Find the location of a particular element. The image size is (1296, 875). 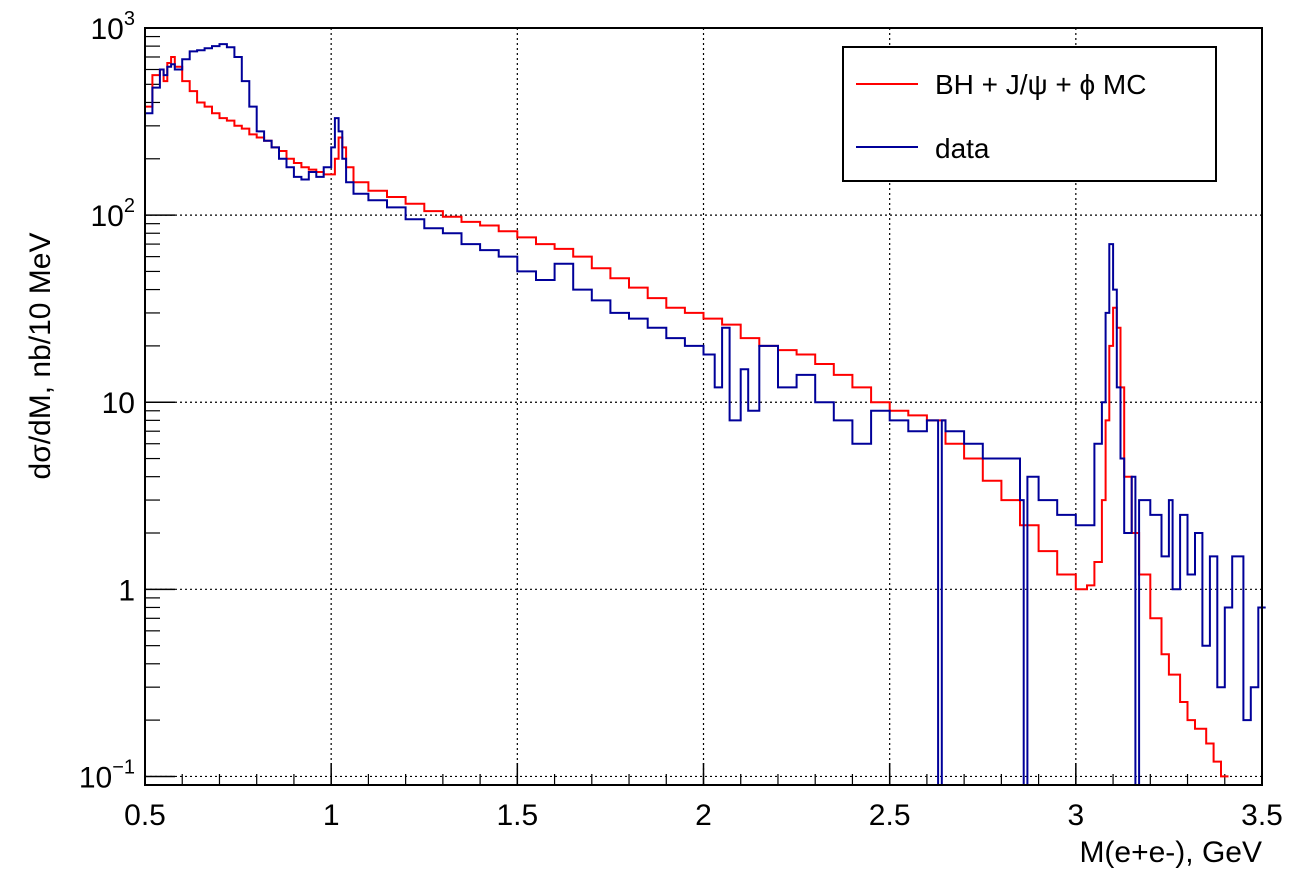

x-tick-label: 1 is located at coordinates (331, 815).